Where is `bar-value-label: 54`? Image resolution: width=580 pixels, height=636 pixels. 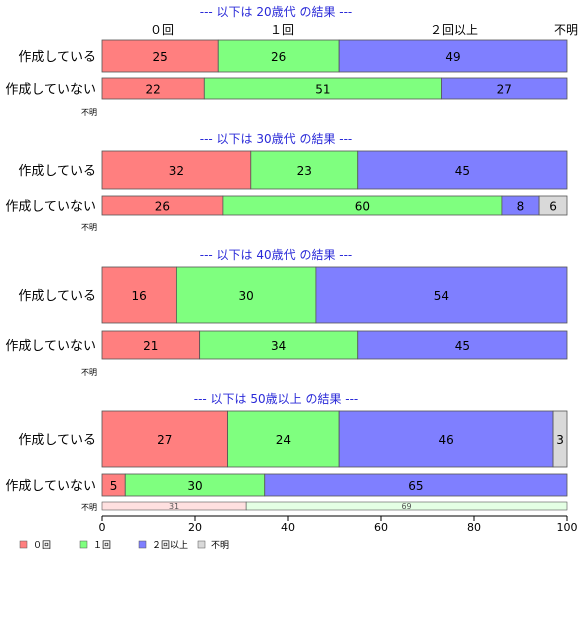 bar-value-label: 54 is located at coordinates (441, 296).